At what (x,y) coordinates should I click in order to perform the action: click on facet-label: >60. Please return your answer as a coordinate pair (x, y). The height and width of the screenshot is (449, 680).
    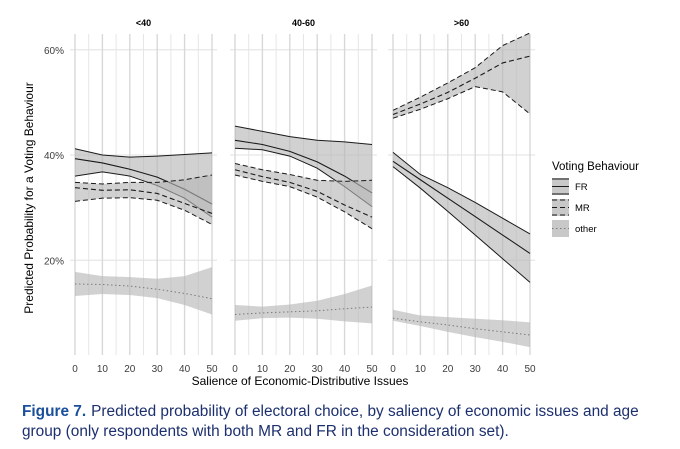
    Looking at the image, I should click on (461, 23).